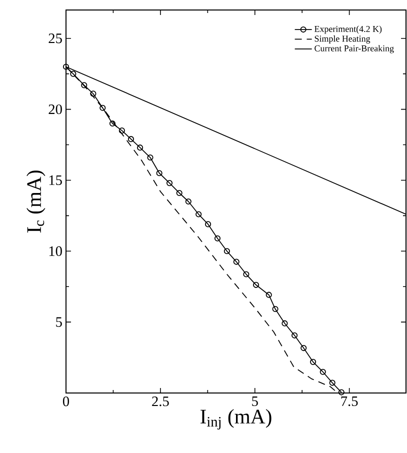  Describe the element at coordinates (59, 322) in the screenshot. I see `y-tick-label: 5` at that location.